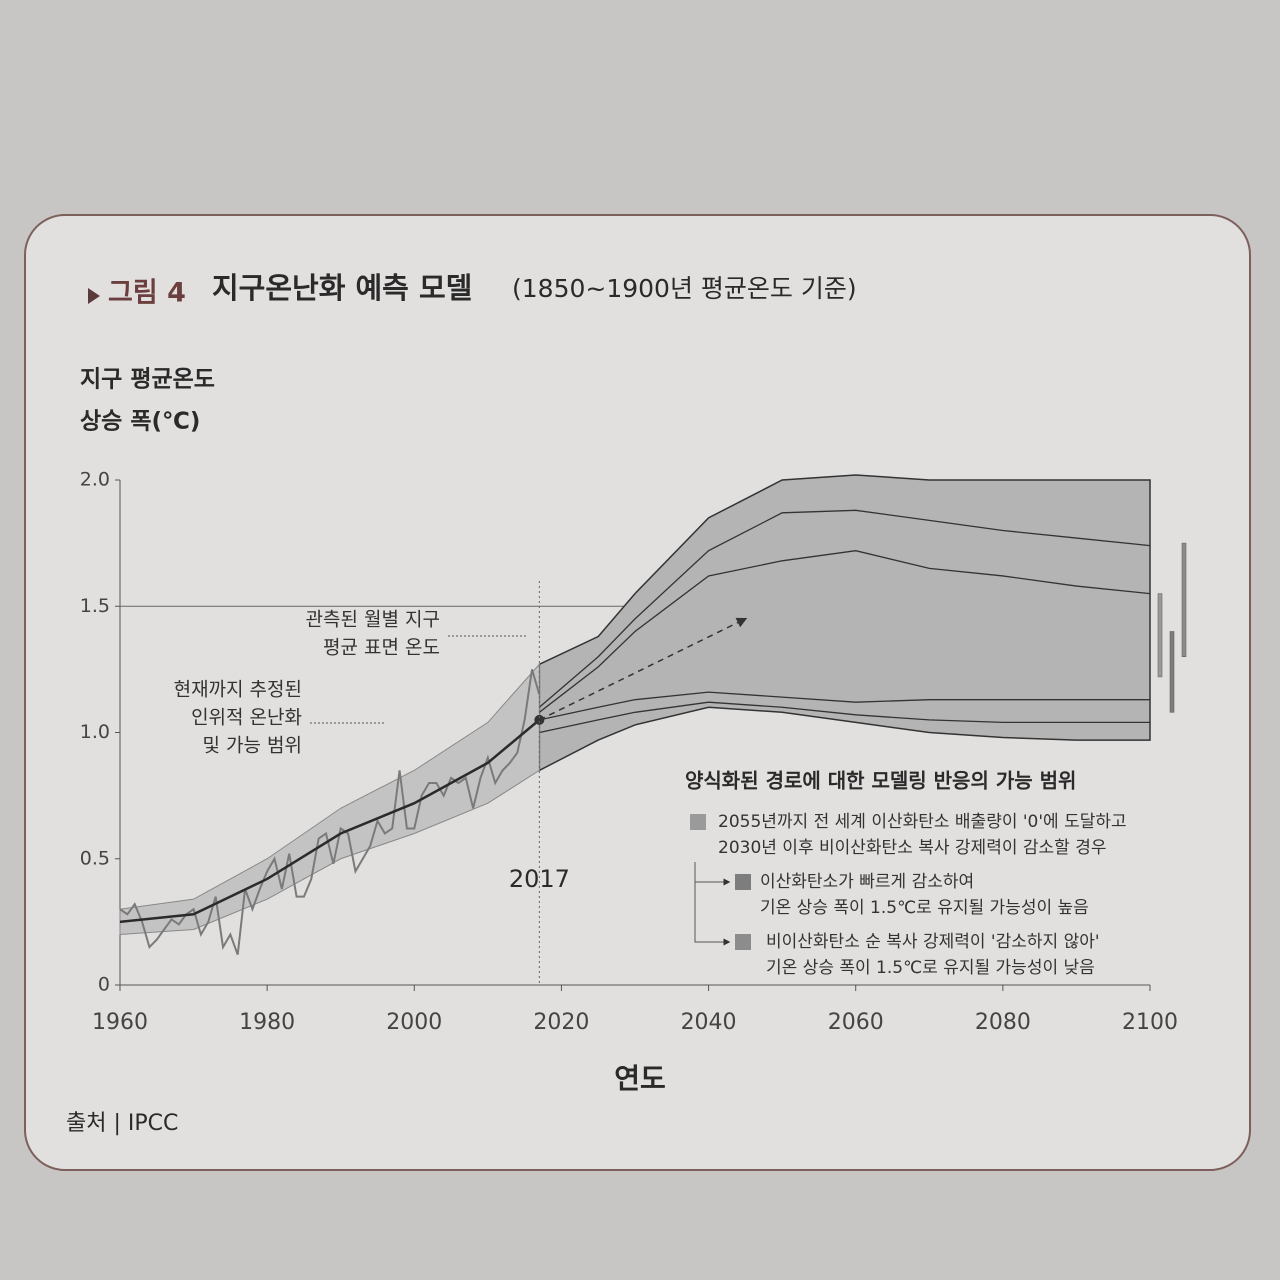 This screenshot has height=1280, width=1280. What do you see at coordinates (912, 848) in the screenshot?
I see `legend-label: 2030년 이후 비이산화탄소 복사 강제력이 감소할 경우` at bounding box center [912, 848].